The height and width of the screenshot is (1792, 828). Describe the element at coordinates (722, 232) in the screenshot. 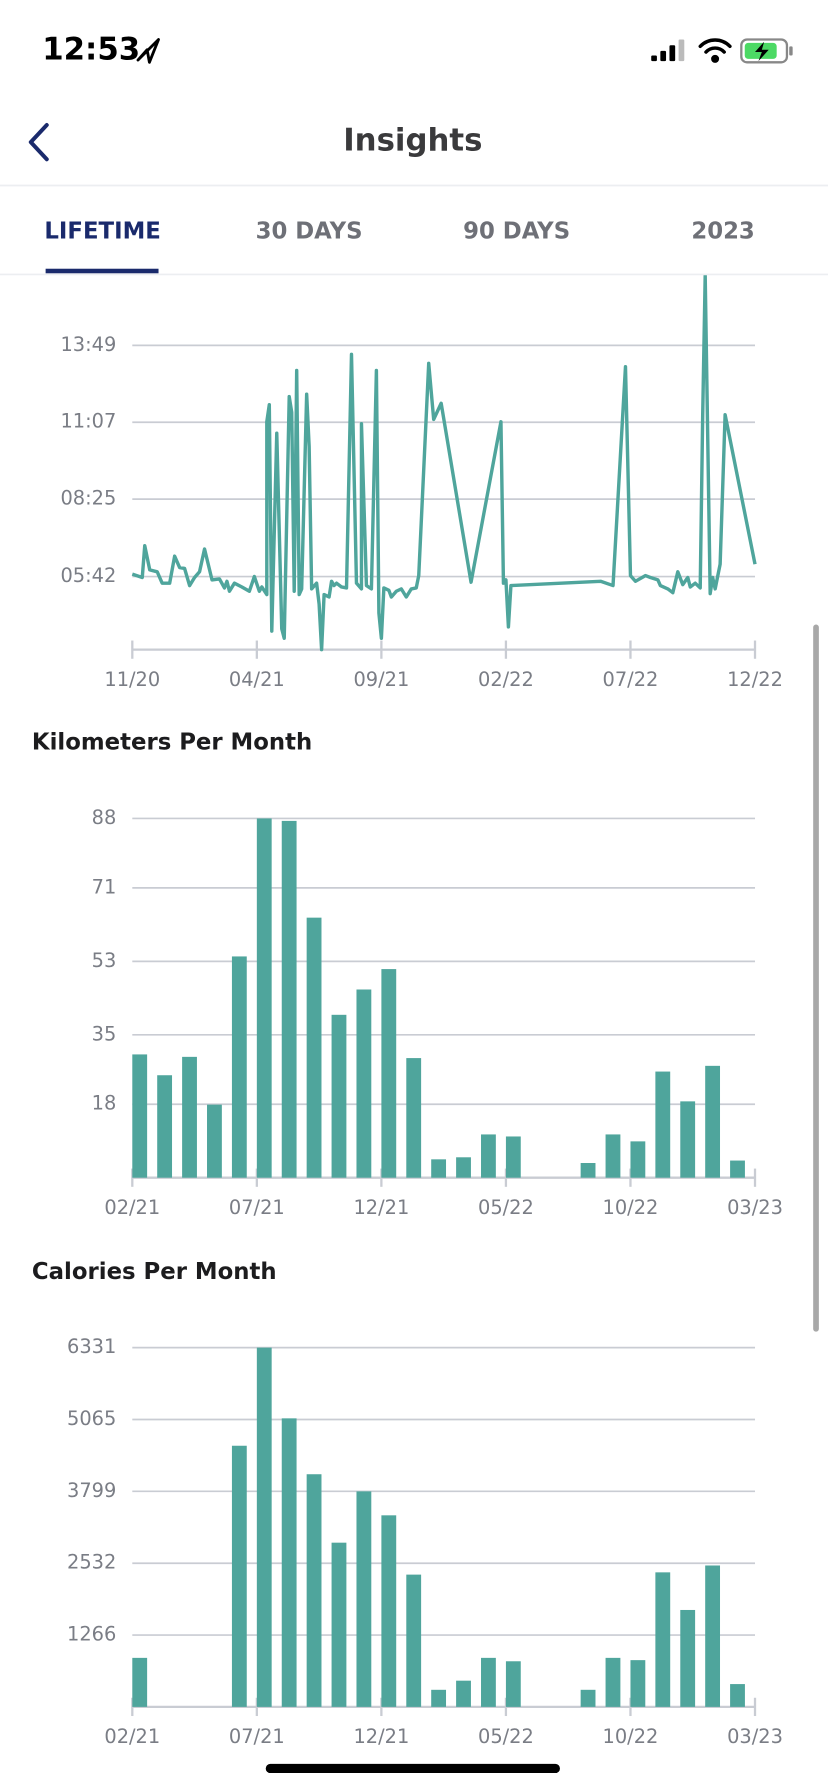

I see `tab: 2023` at that location.